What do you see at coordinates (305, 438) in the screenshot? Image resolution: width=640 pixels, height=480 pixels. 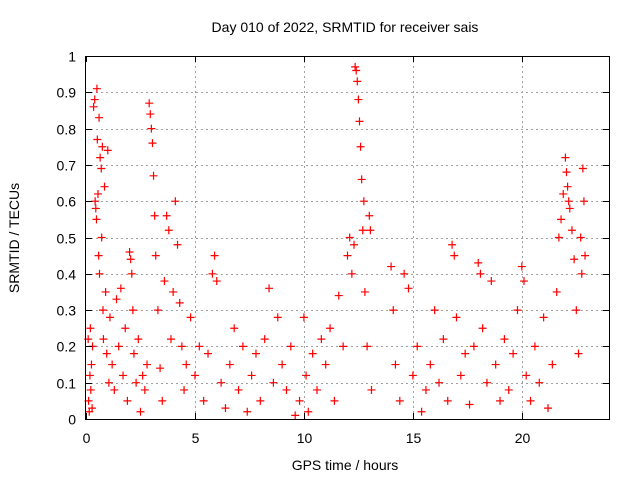 I see `x-tick-label: 10` at bounding box center [305, 438].